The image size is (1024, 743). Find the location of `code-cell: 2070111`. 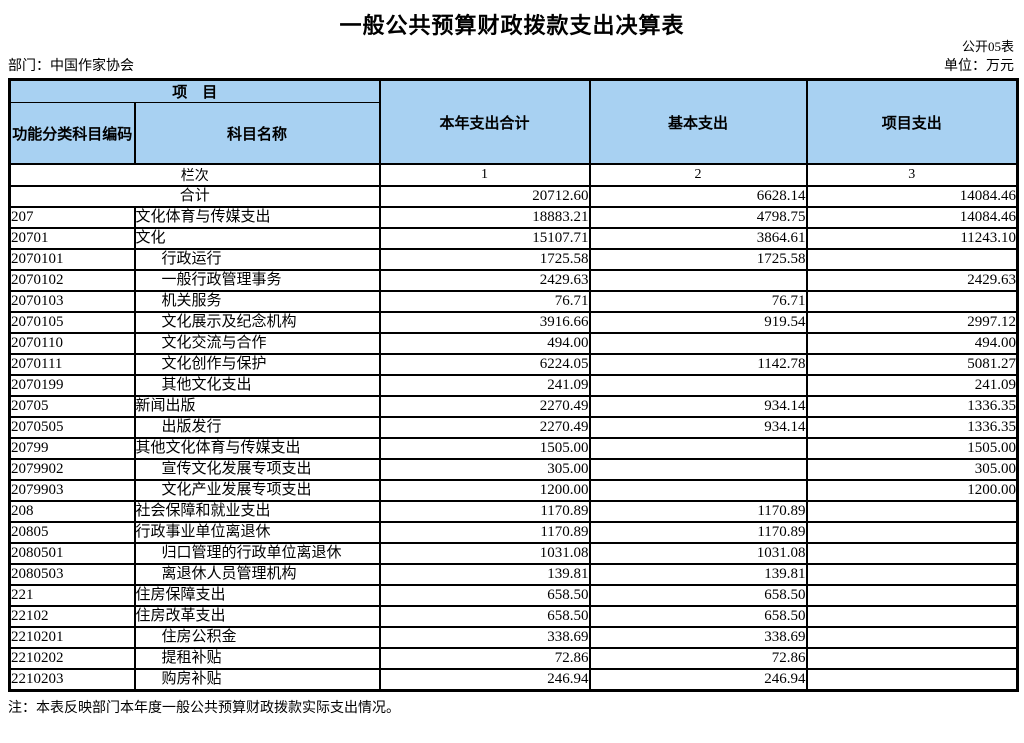

code-cell: 2070111 is located at coordinates (72, 364).